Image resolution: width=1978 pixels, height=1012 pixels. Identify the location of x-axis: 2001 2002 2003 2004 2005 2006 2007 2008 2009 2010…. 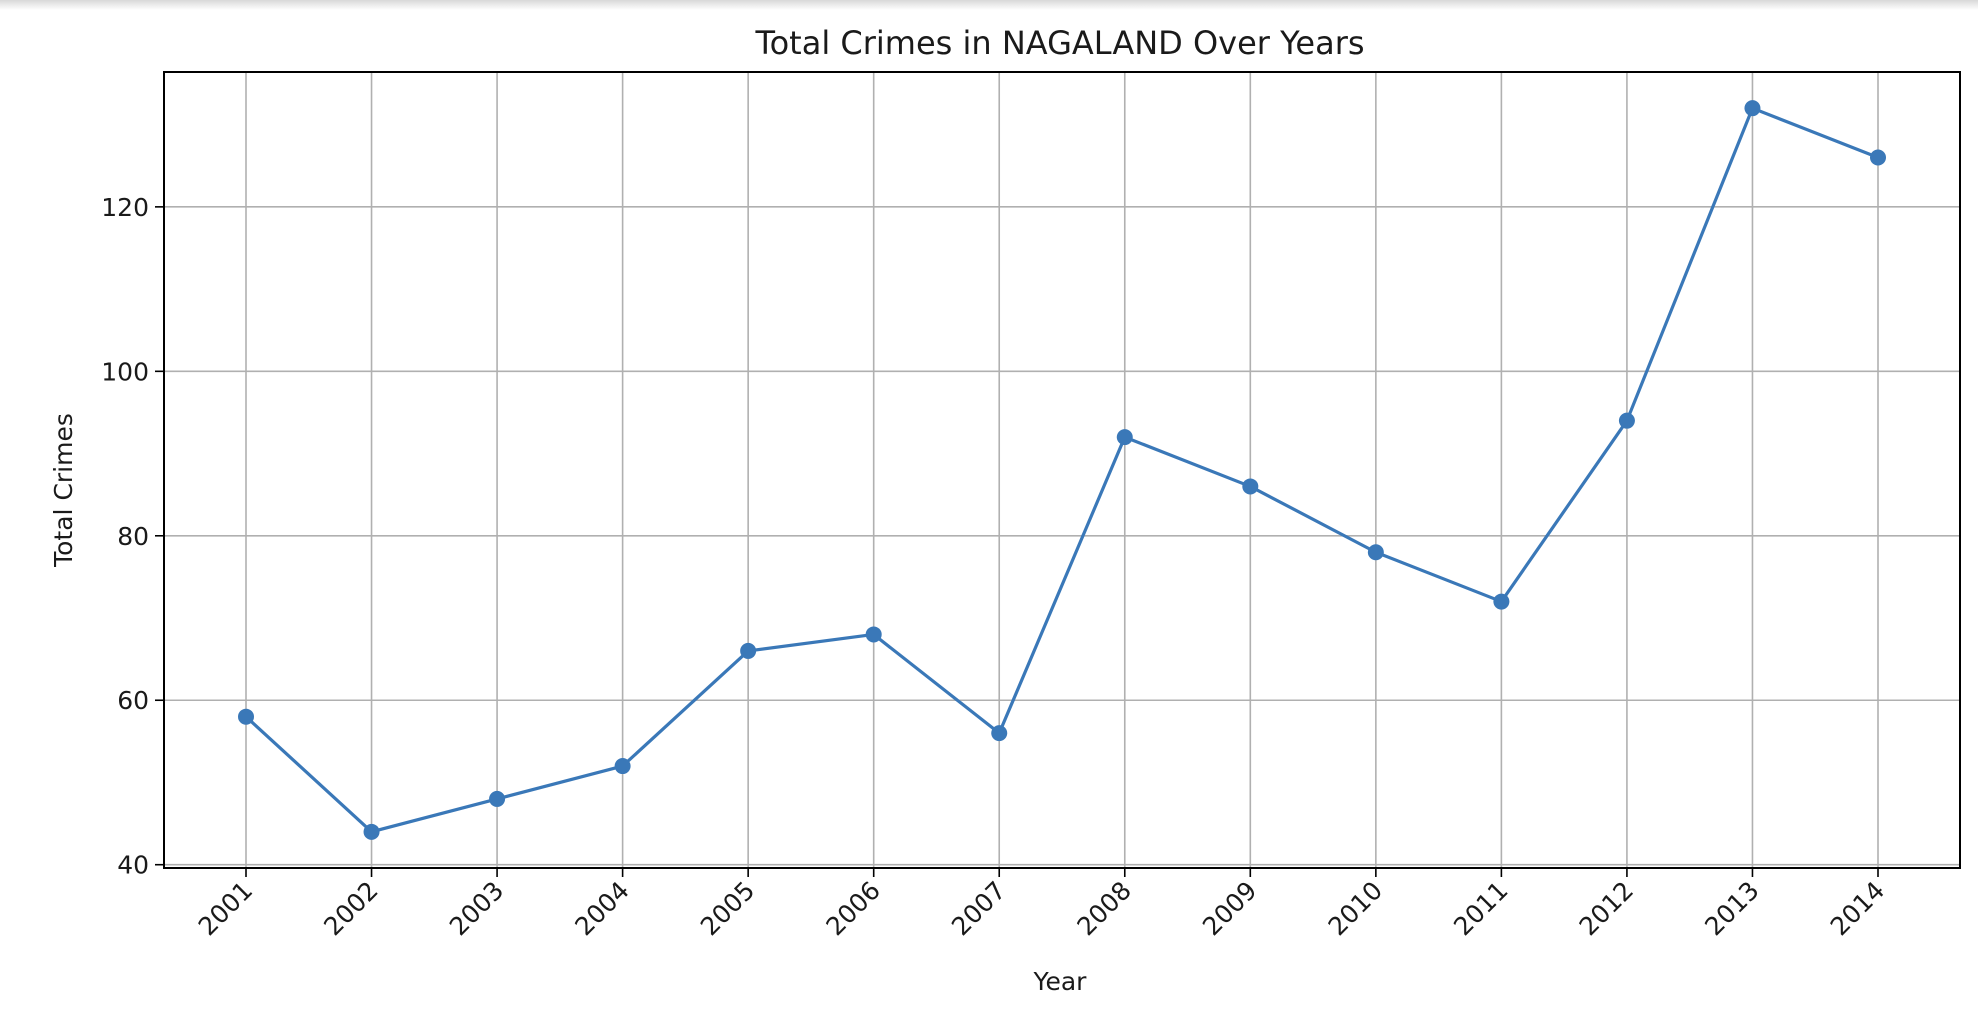
(1041, 904).